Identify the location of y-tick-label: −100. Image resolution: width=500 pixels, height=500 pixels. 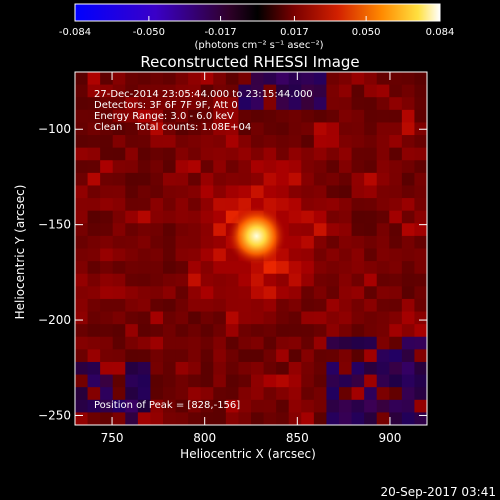
(54, 129).